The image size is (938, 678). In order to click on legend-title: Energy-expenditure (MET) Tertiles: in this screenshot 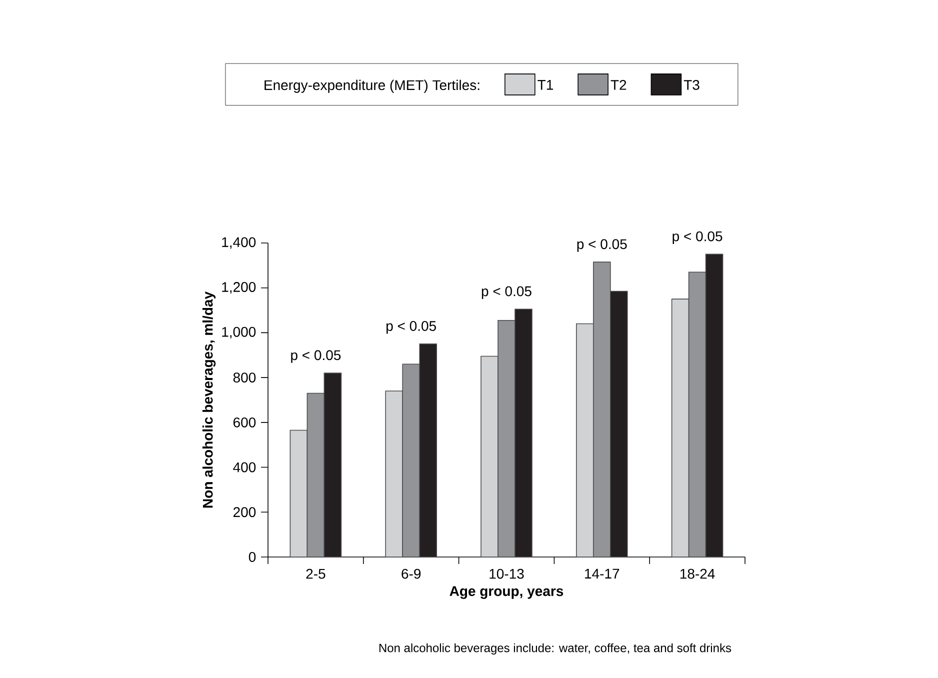, I will do `click(372, 86)`.